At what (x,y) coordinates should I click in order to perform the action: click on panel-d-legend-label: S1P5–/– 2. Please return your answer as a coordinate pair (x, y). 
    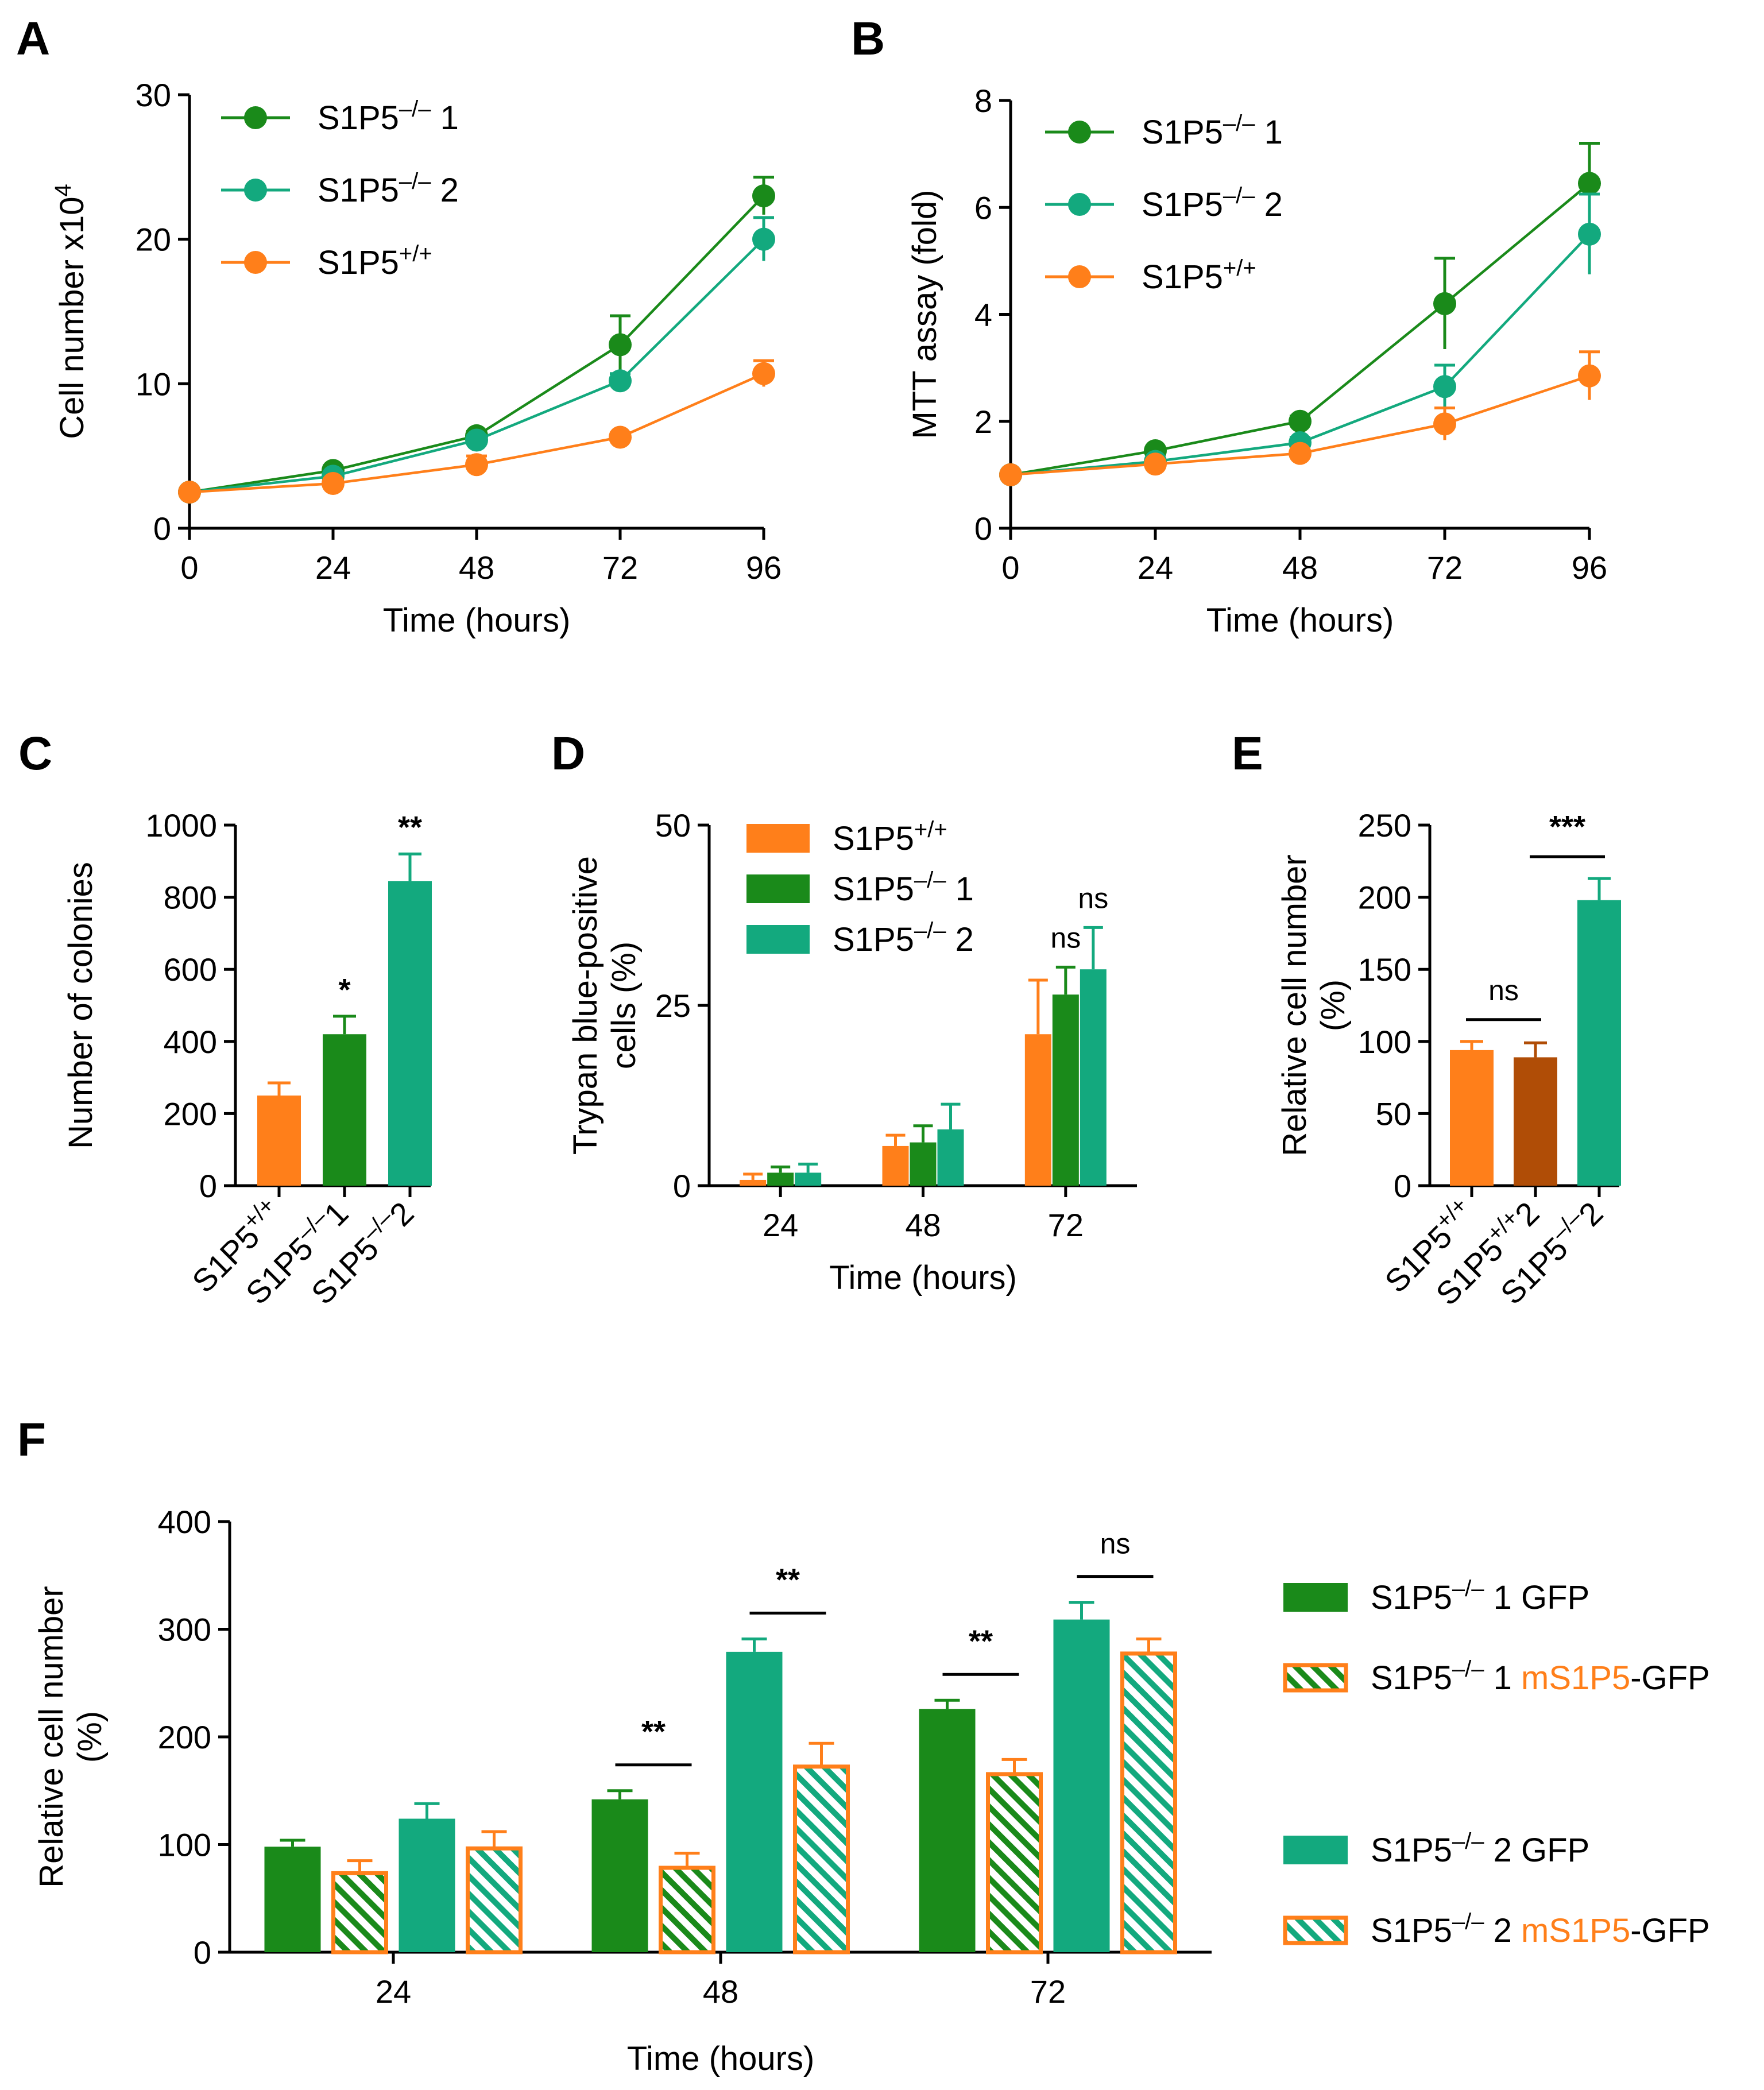
    Looking at the image, I should click on (903, 938).